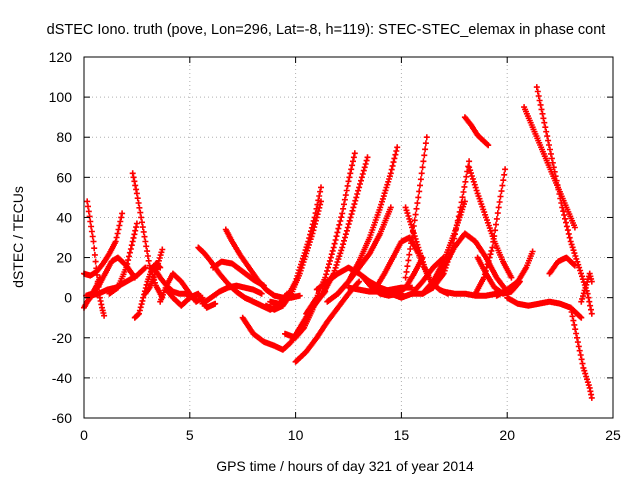 The image size is (640, 480). I want to click on y-tick-label: 40, so click(64, 217).